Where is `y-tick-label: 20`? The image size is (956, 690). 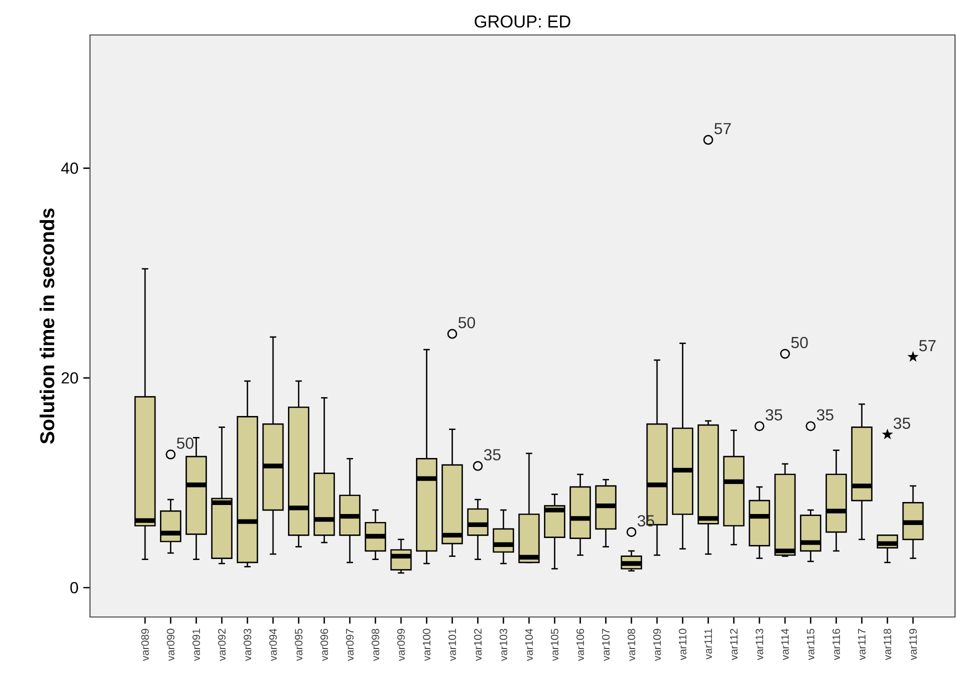 y-tick-label: 20 is located at coordinates (70, 378).